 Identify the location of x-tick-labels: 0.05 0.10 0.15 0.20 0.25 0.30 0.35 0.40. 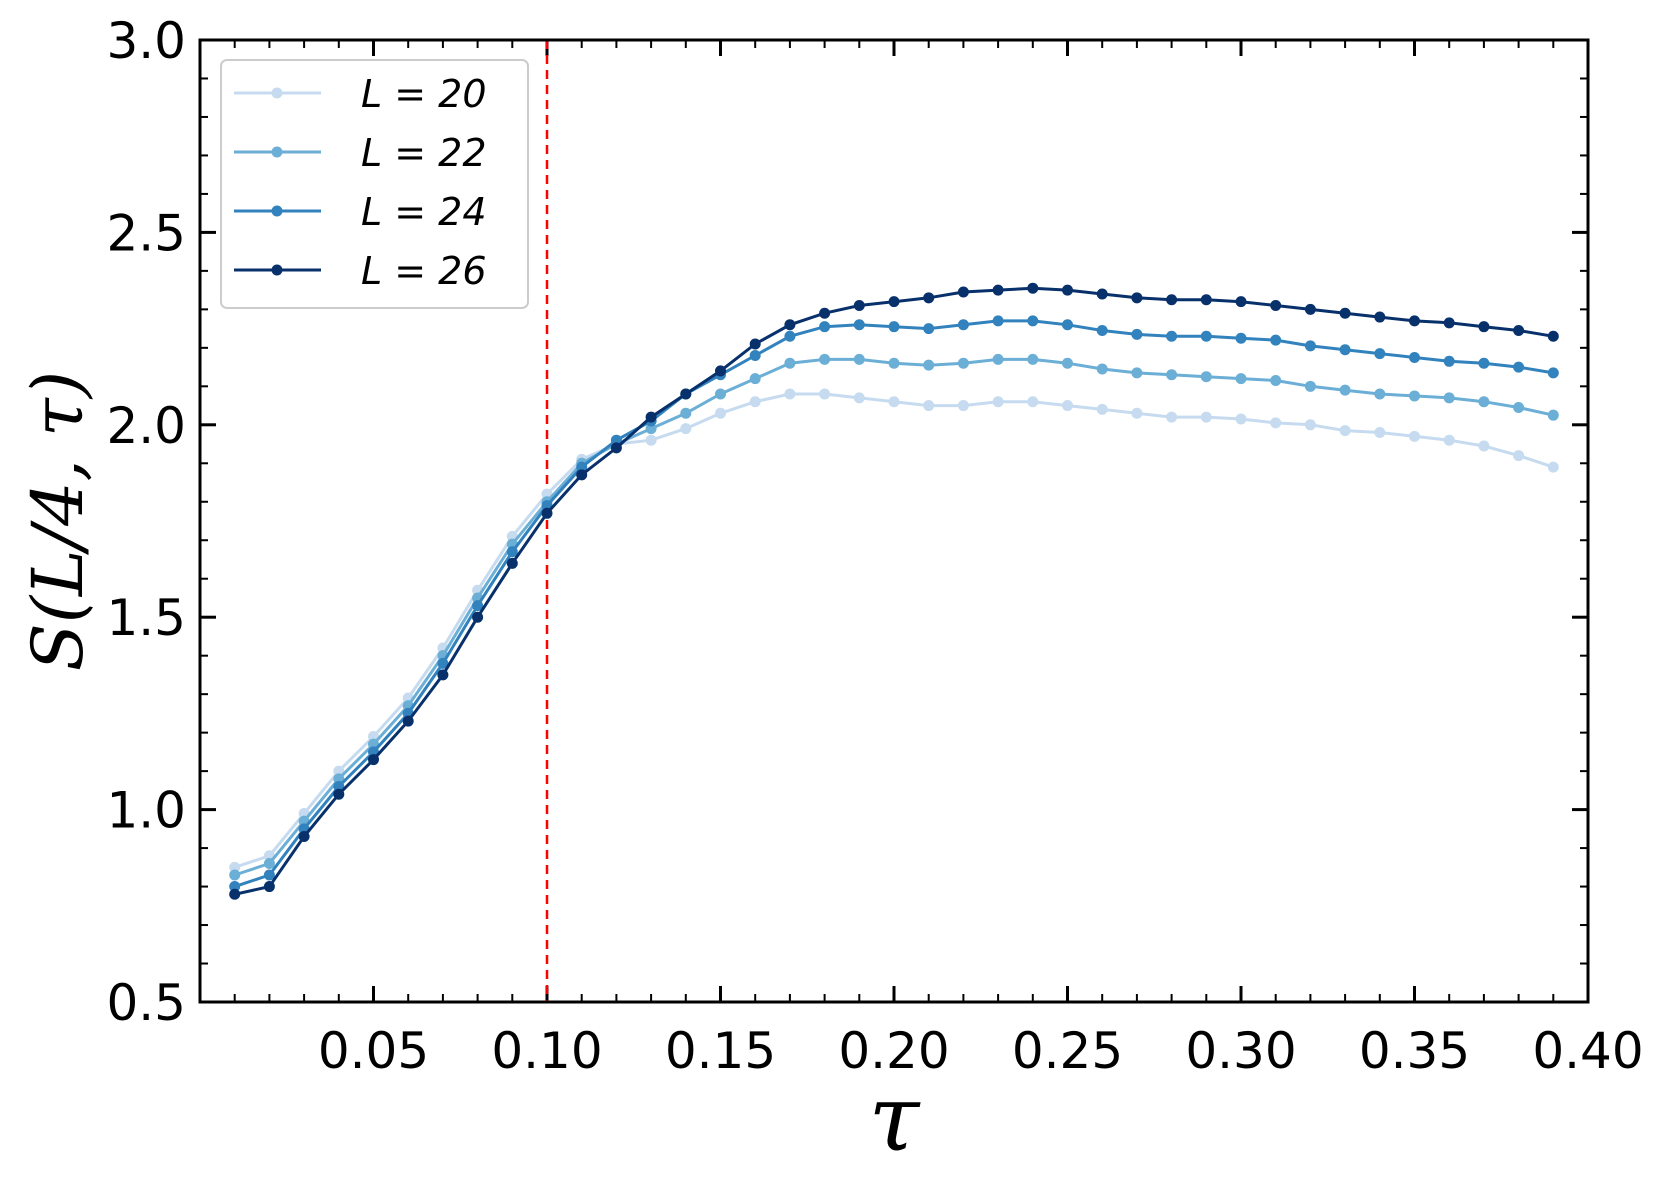
(981, 1051).